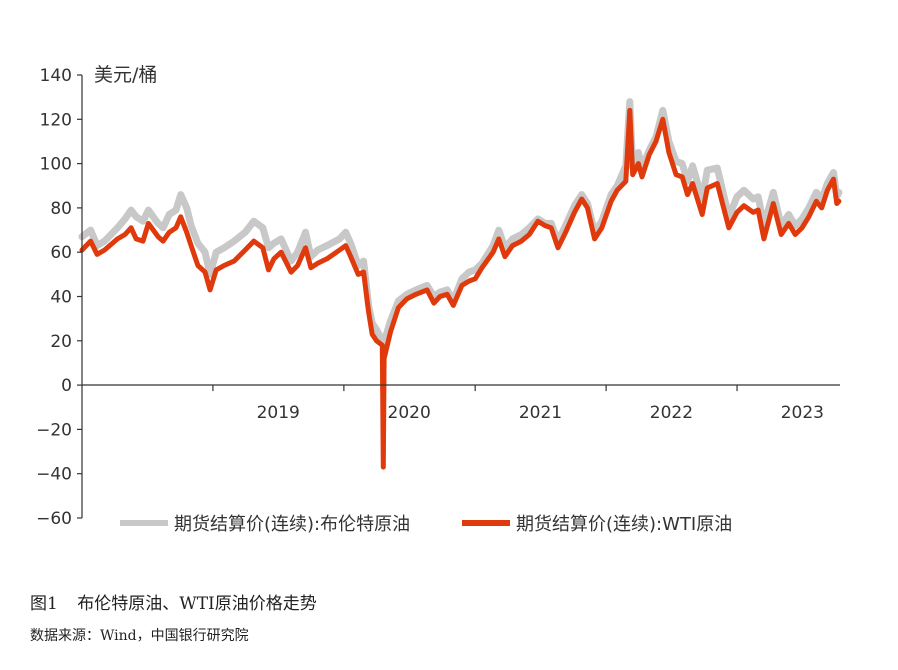  Describe the element at coordinates (61, 253) in the screenshot. I see `y-tick-label: 60` at that location.